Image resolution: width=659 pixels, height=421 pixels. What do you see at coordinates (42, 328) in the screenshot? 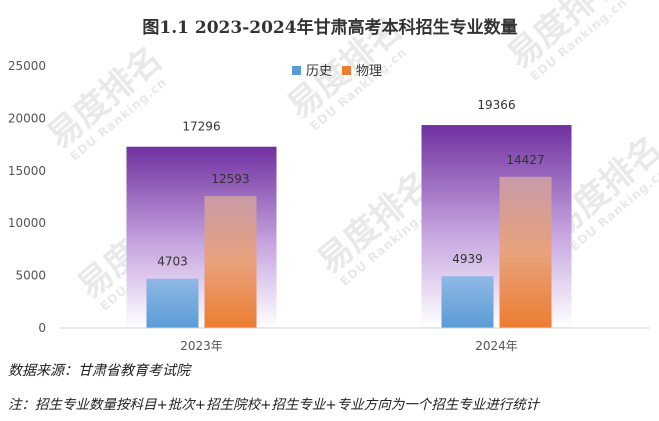
I see `y-tick-label: 0` at bounding box center [42, 328].